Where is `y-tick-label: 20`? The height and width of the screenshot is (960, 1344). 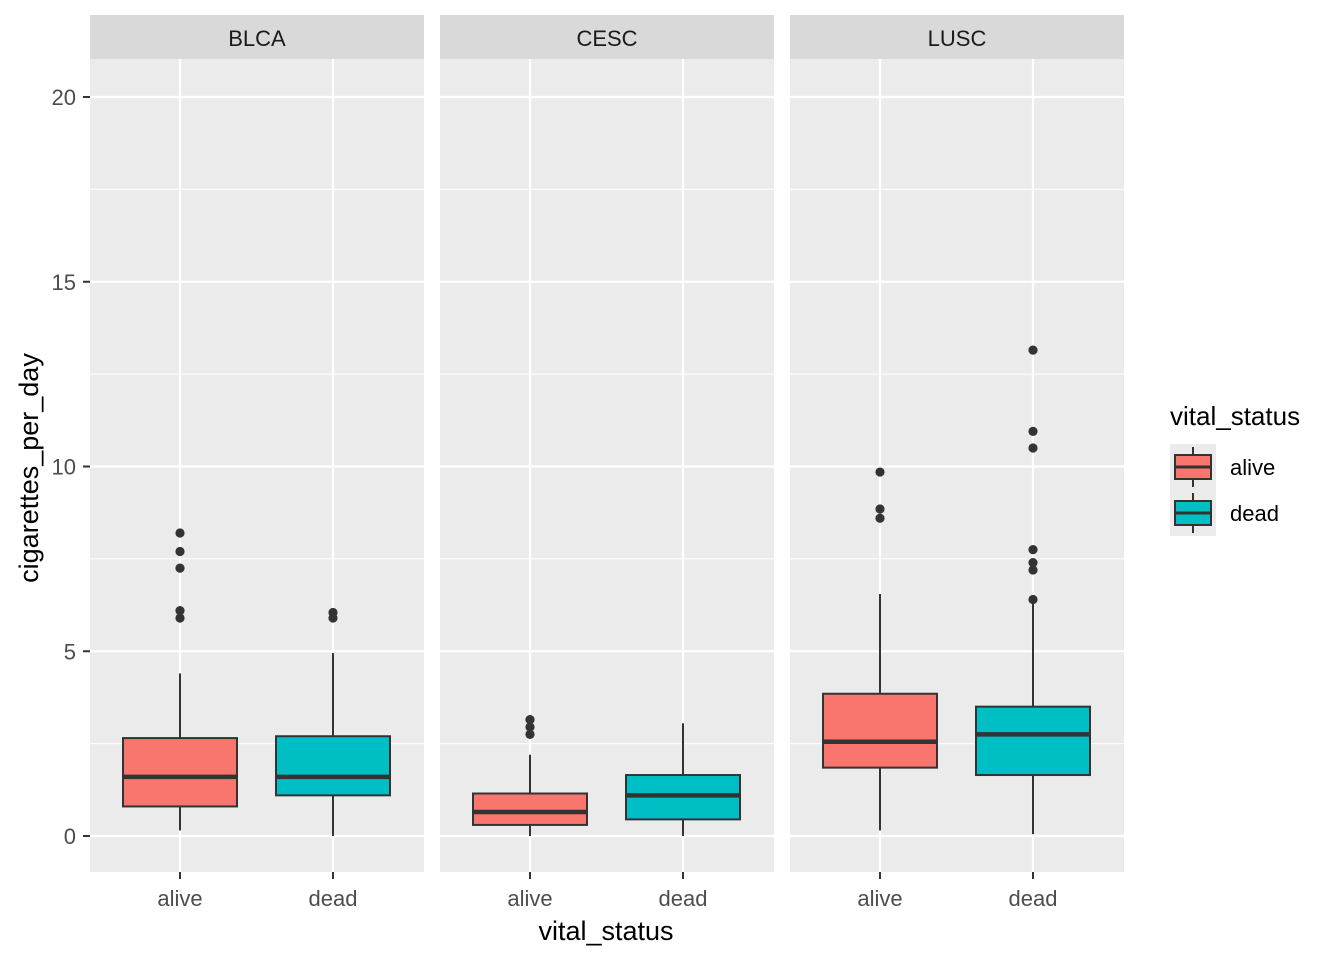 y-tick-label: 20 is located at coordinates (64, 97).